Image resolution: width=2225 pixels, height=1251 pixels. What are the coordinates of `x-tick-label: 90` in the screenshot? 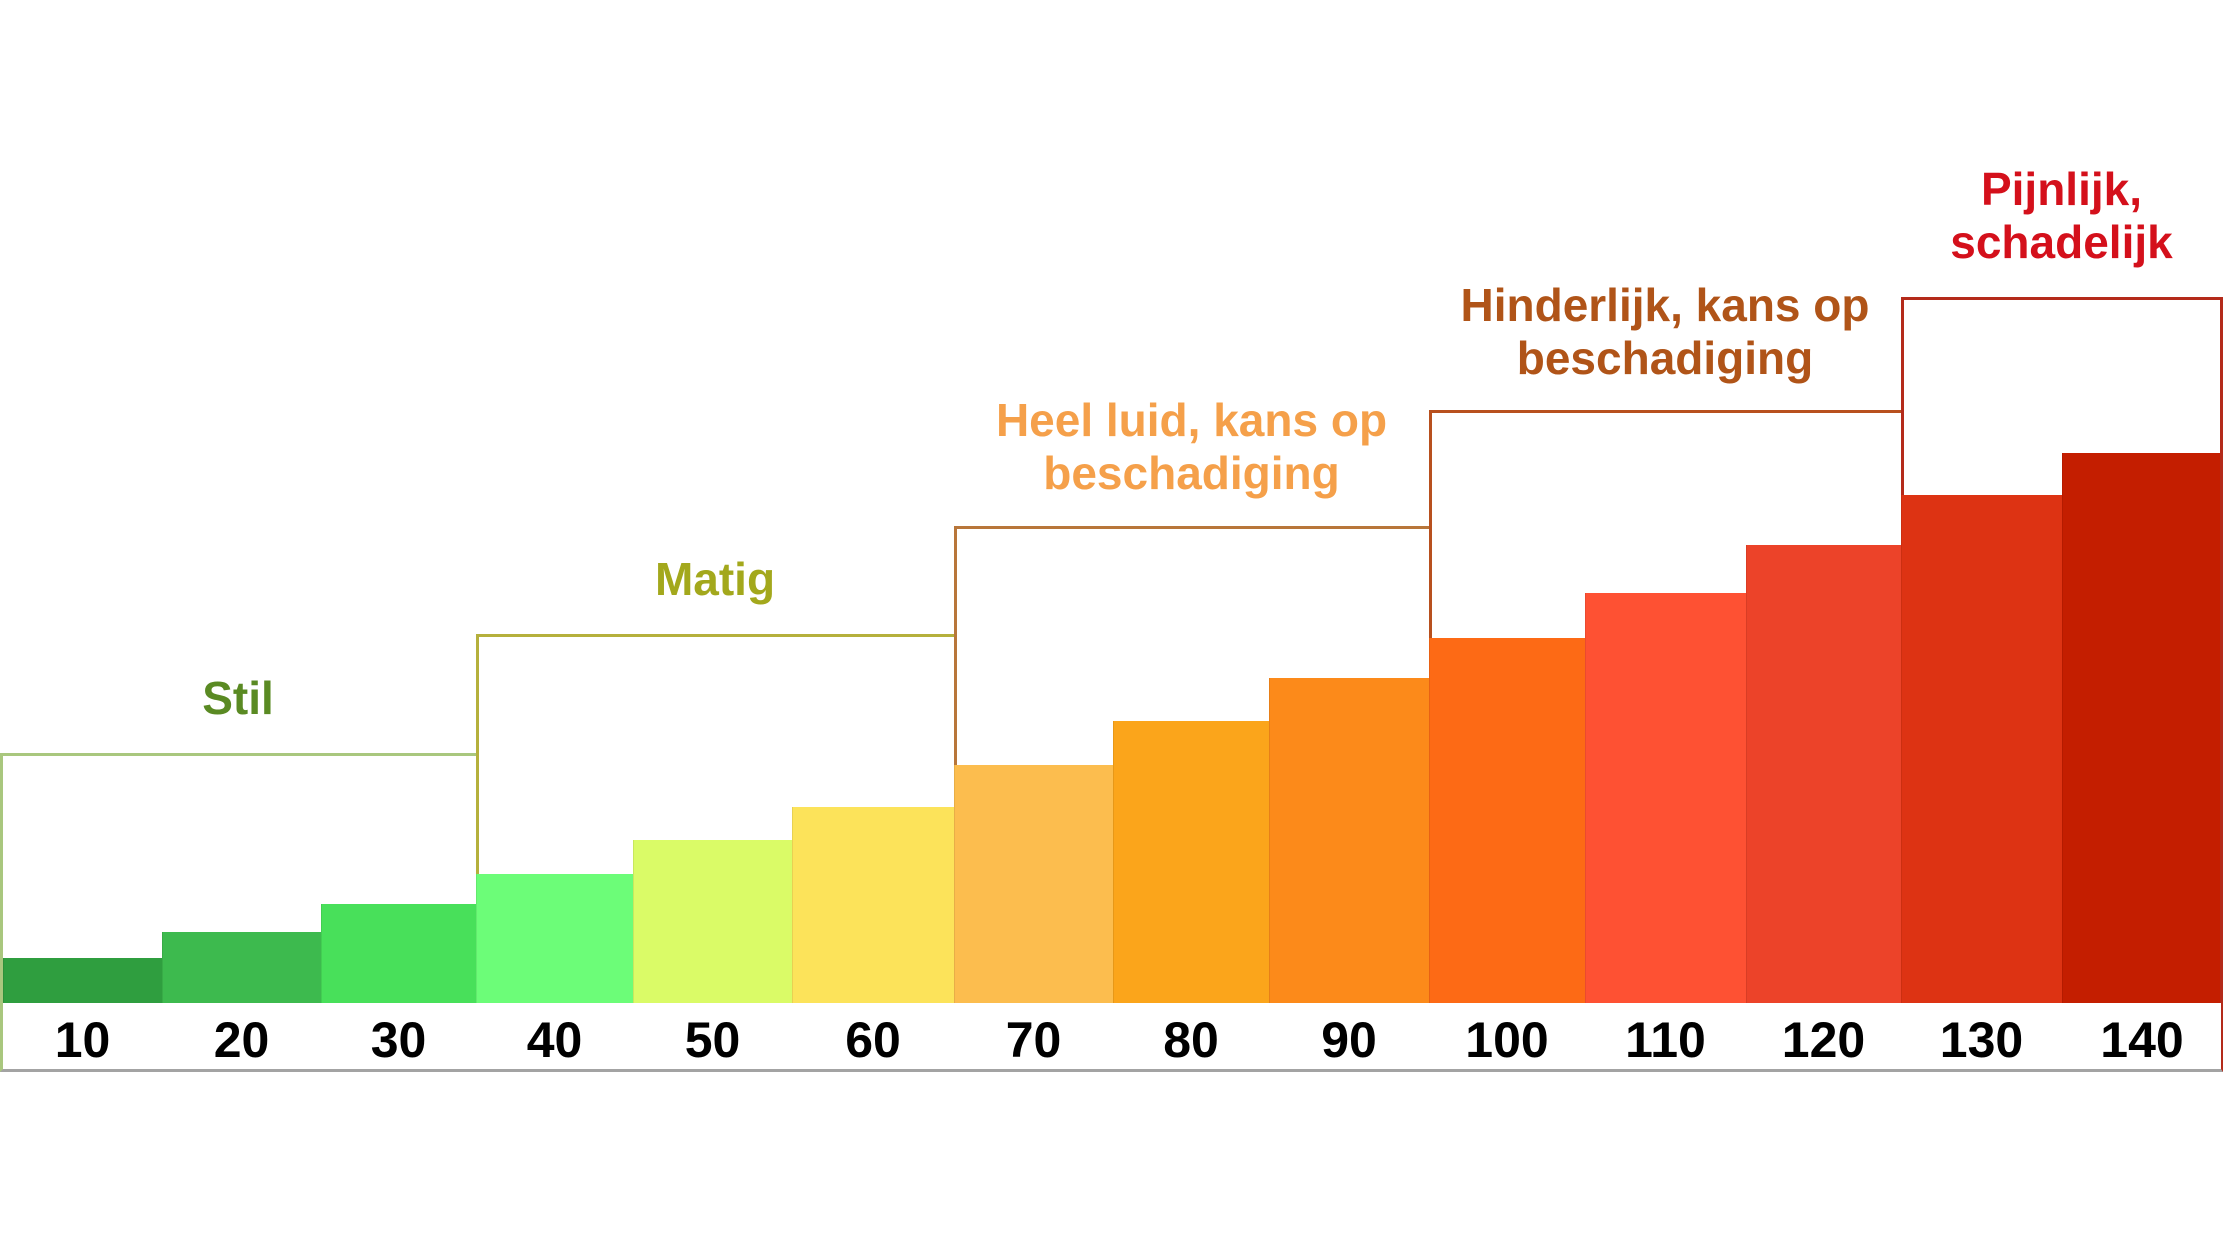 It's located at (1349, 1040).